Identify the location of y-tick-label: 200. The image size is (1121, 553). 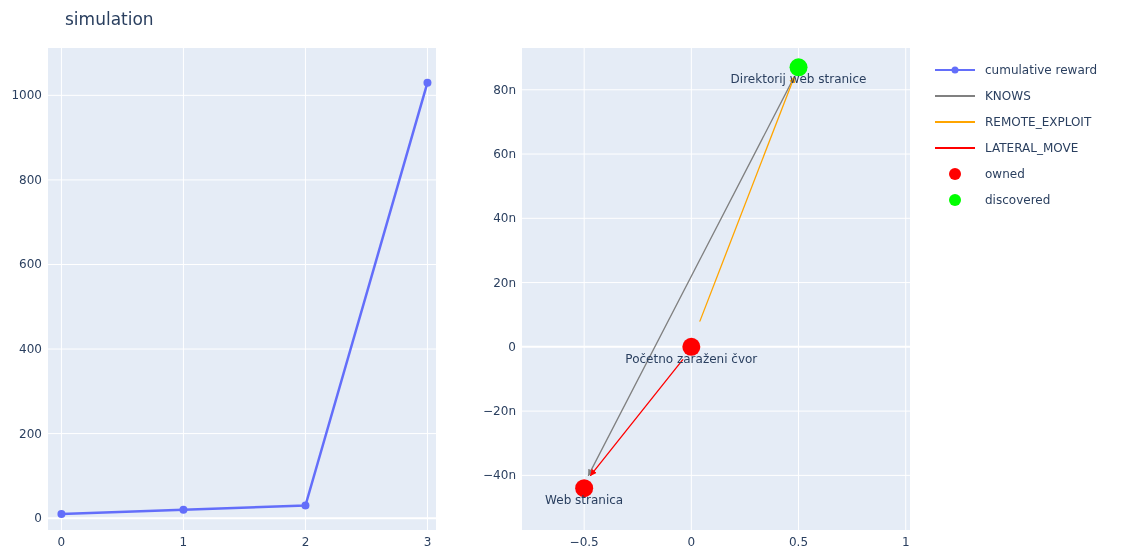
(30, 433).